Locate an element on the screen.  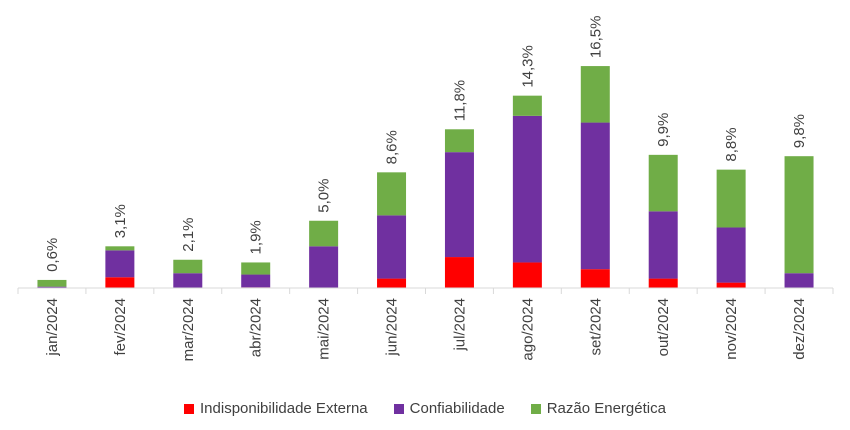
data-label: 9,9% is located at coordinates (663, 130).